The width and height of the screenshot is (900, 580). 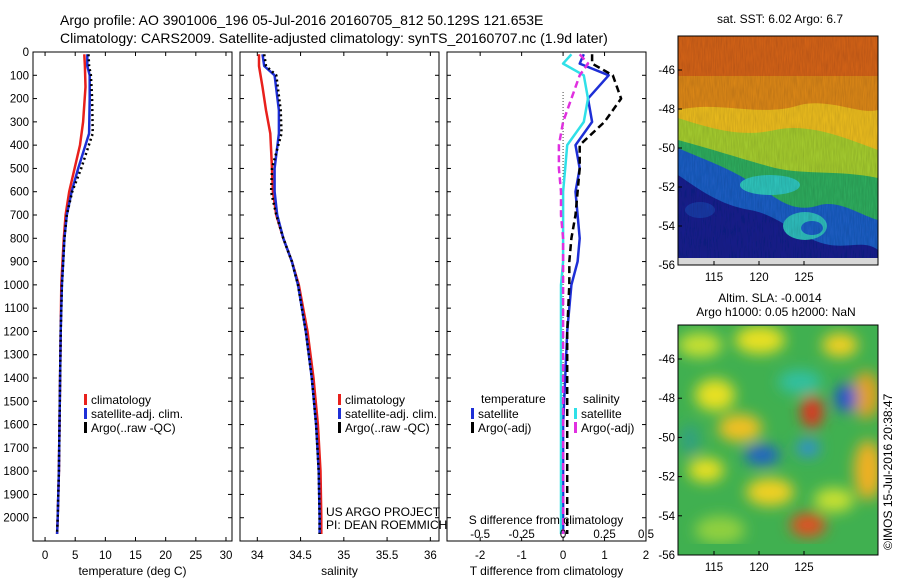 What do you see at coordinates (594, 294) in the screenshot?
I see `series-temp-argo` at bounding box center [594, 294].